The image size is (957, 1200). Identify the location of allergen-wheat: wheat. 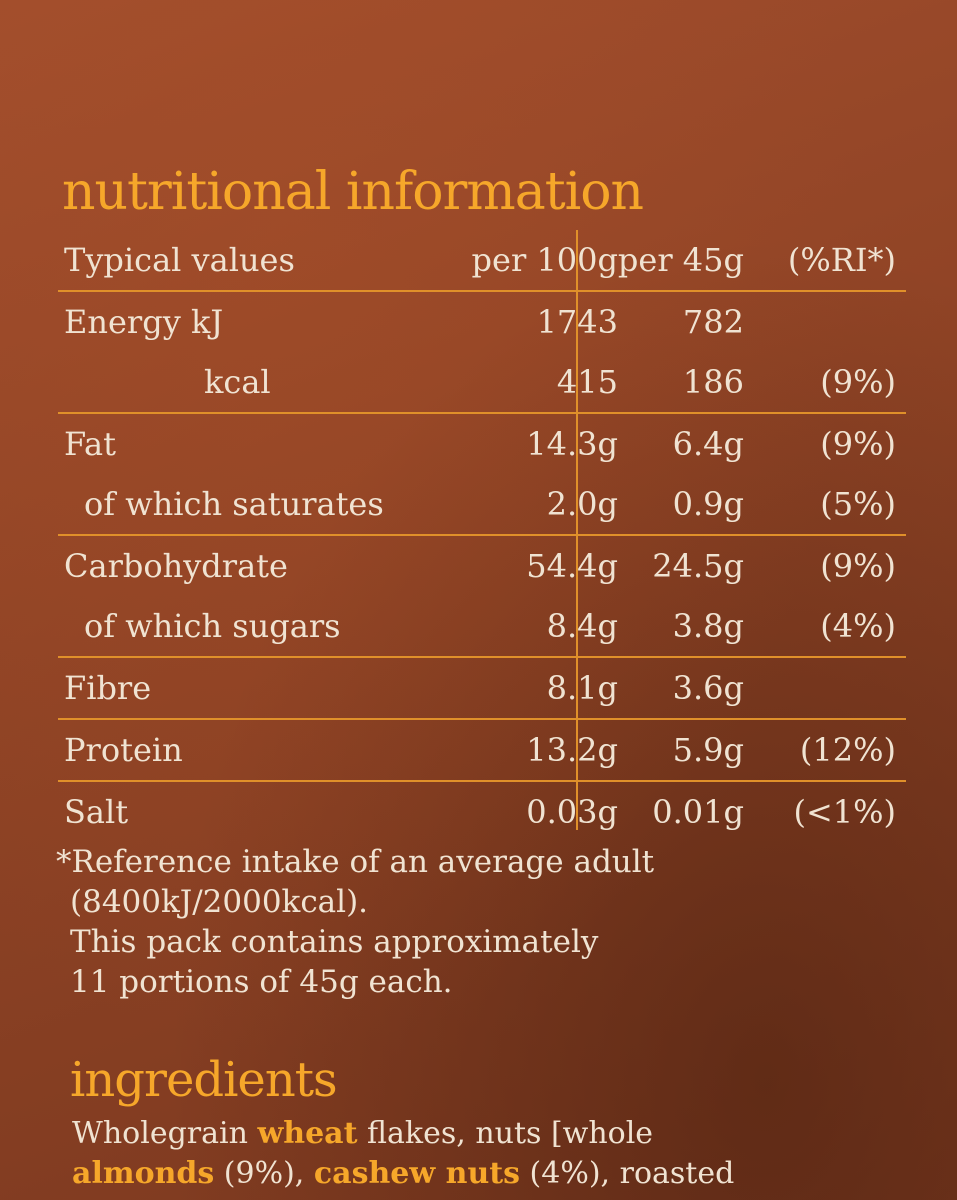
(307, 1133).